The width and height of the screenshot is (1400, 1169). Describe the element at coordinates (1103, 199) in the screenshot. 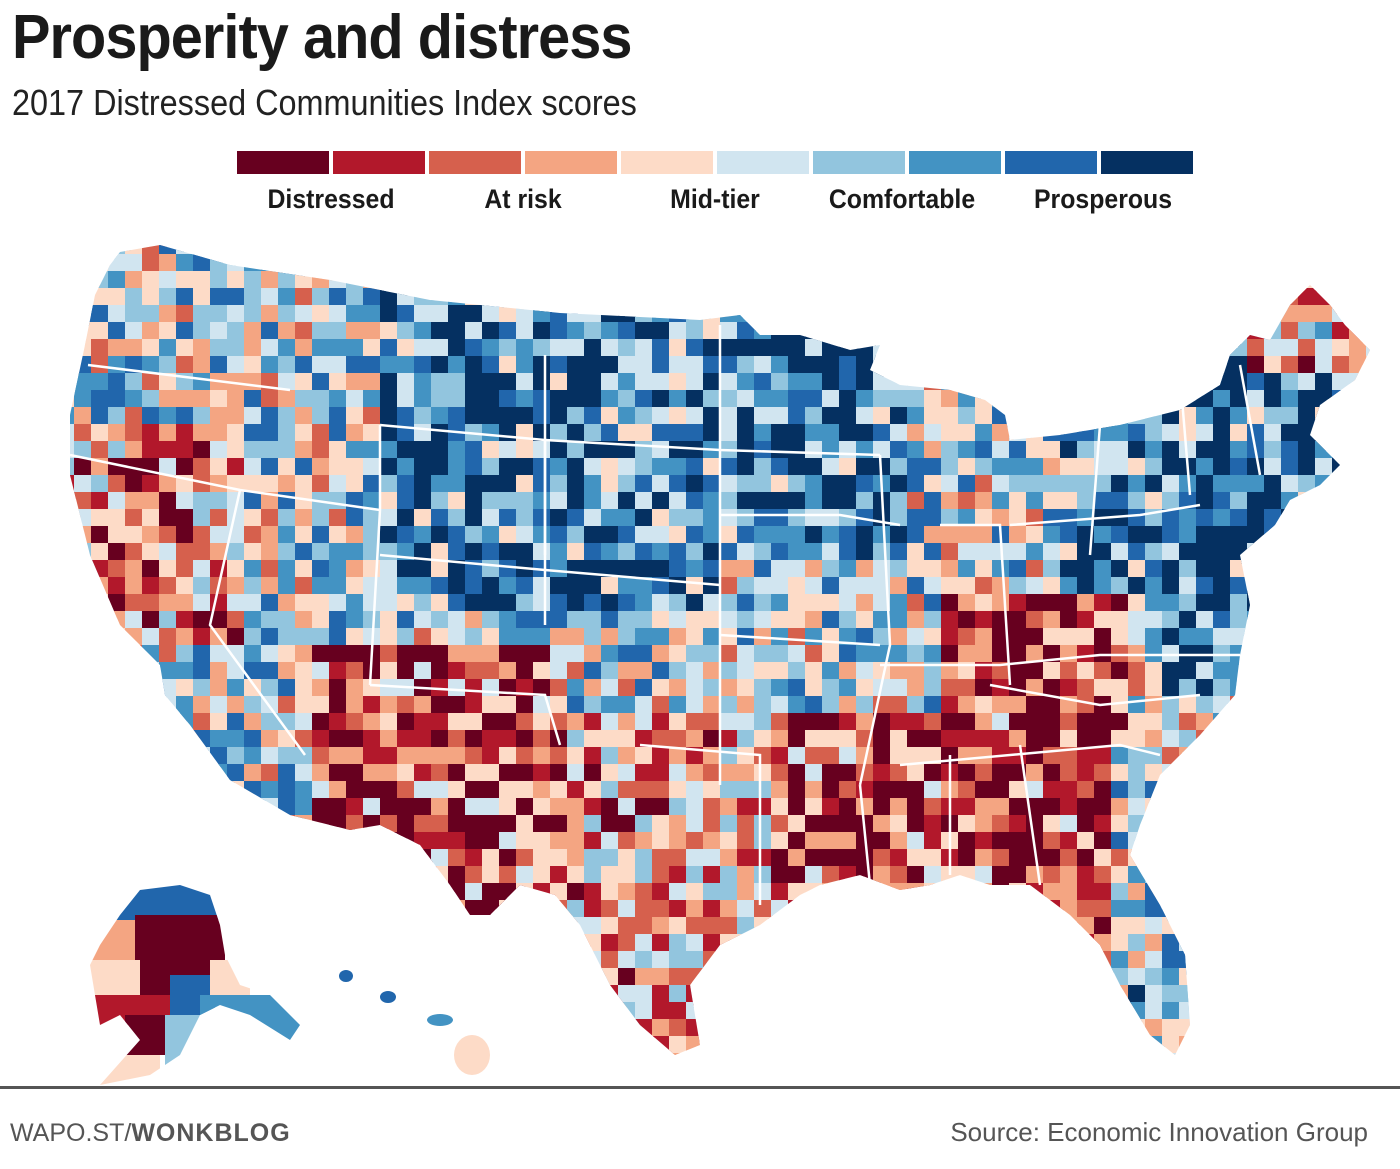

I see `legend-label-prosperous: Prosperous` at that location.